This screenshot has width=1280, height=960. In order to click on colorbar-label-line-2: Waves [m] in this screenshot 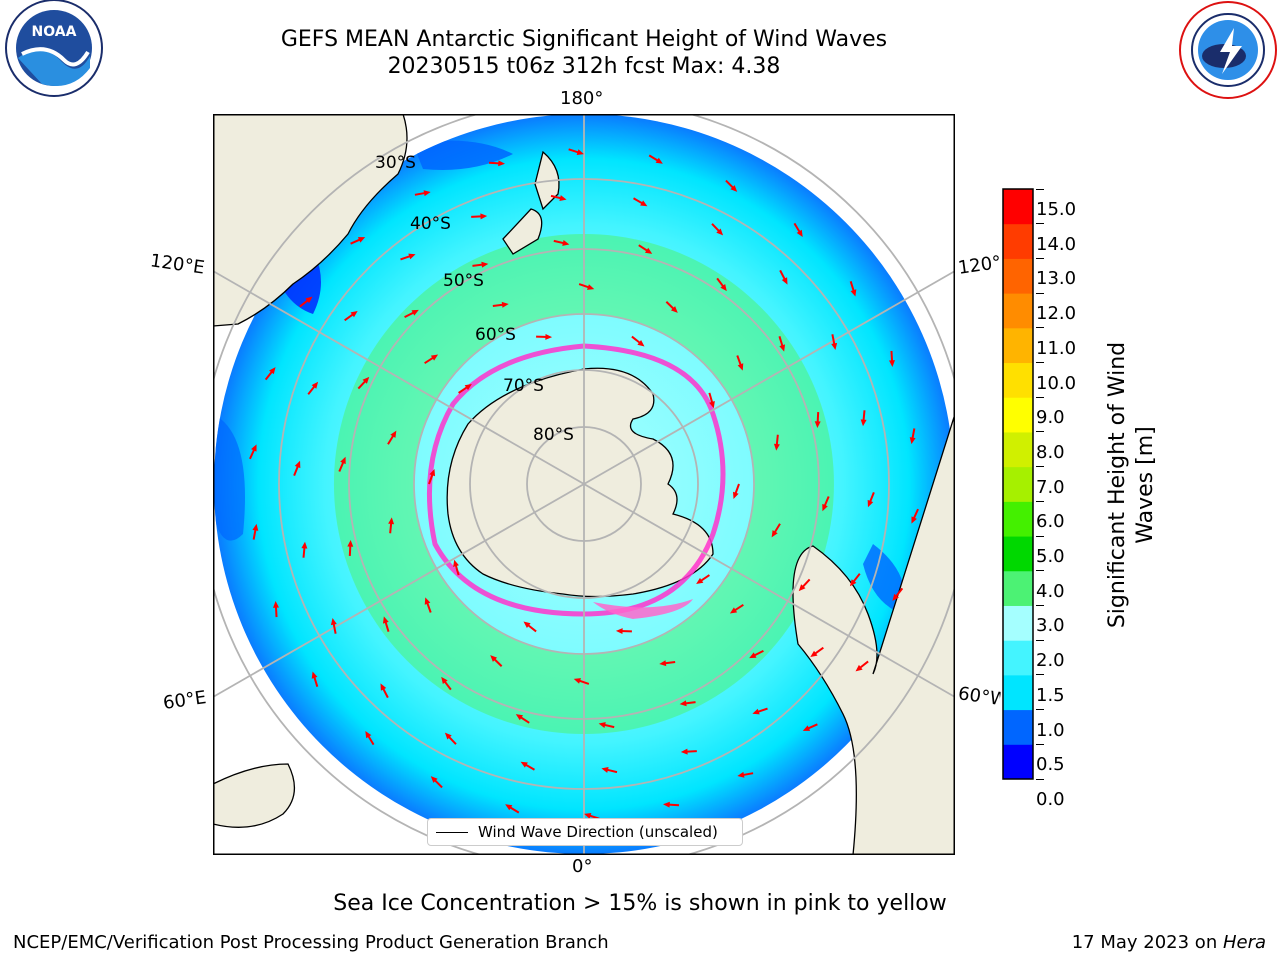, I will do `click(1145, 485)`.